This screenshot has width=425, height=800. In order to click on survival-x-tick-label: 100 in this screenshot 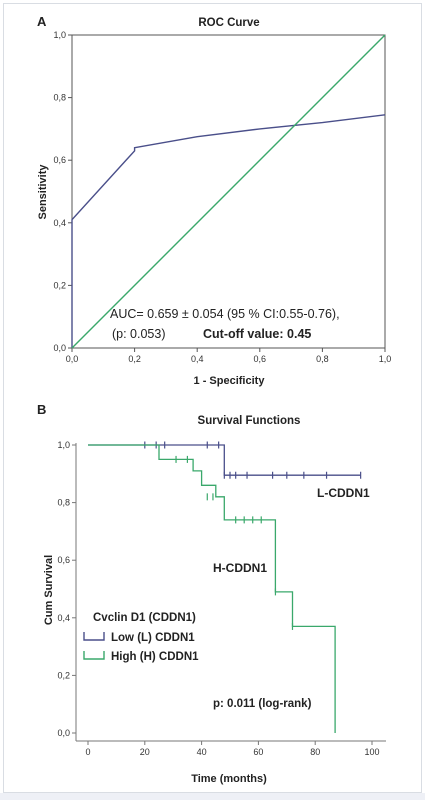, I will do `click(371, 752)`.